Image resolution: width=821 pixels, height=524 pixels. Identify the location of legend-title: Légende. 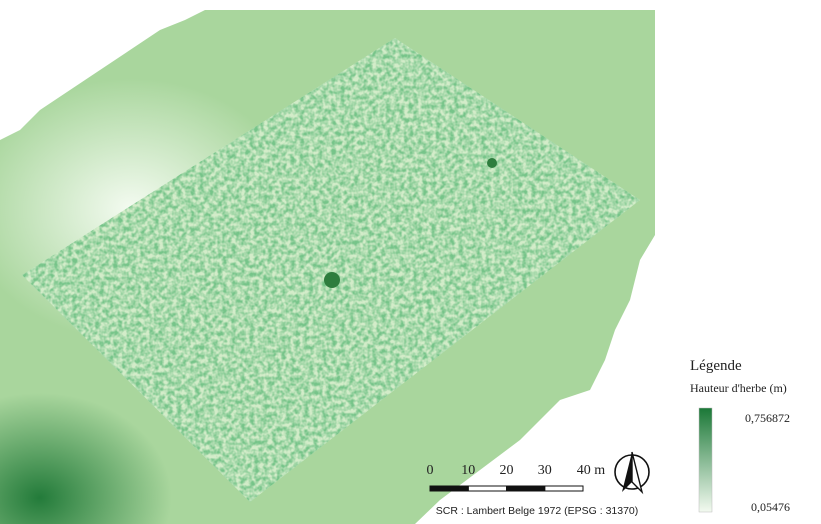
(716, 366).